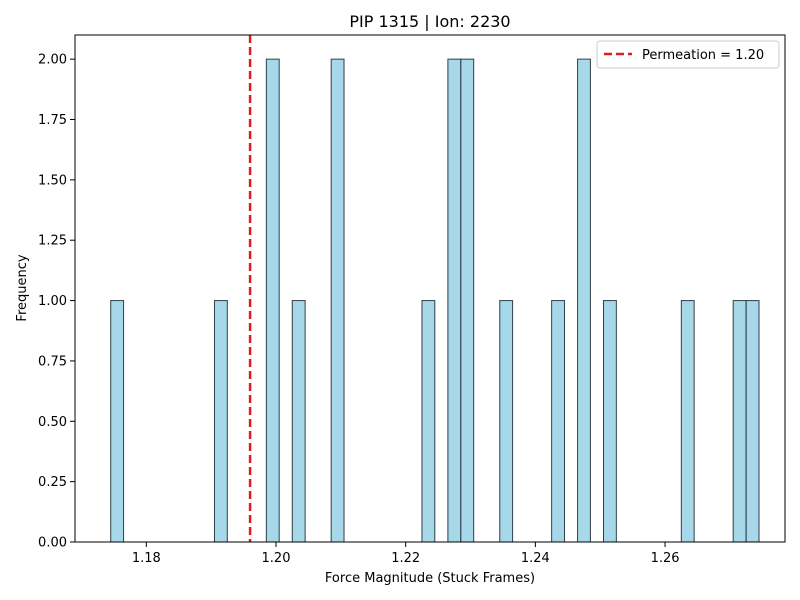  I want to click on y-tick-label: 1.25, so click(52, 241).